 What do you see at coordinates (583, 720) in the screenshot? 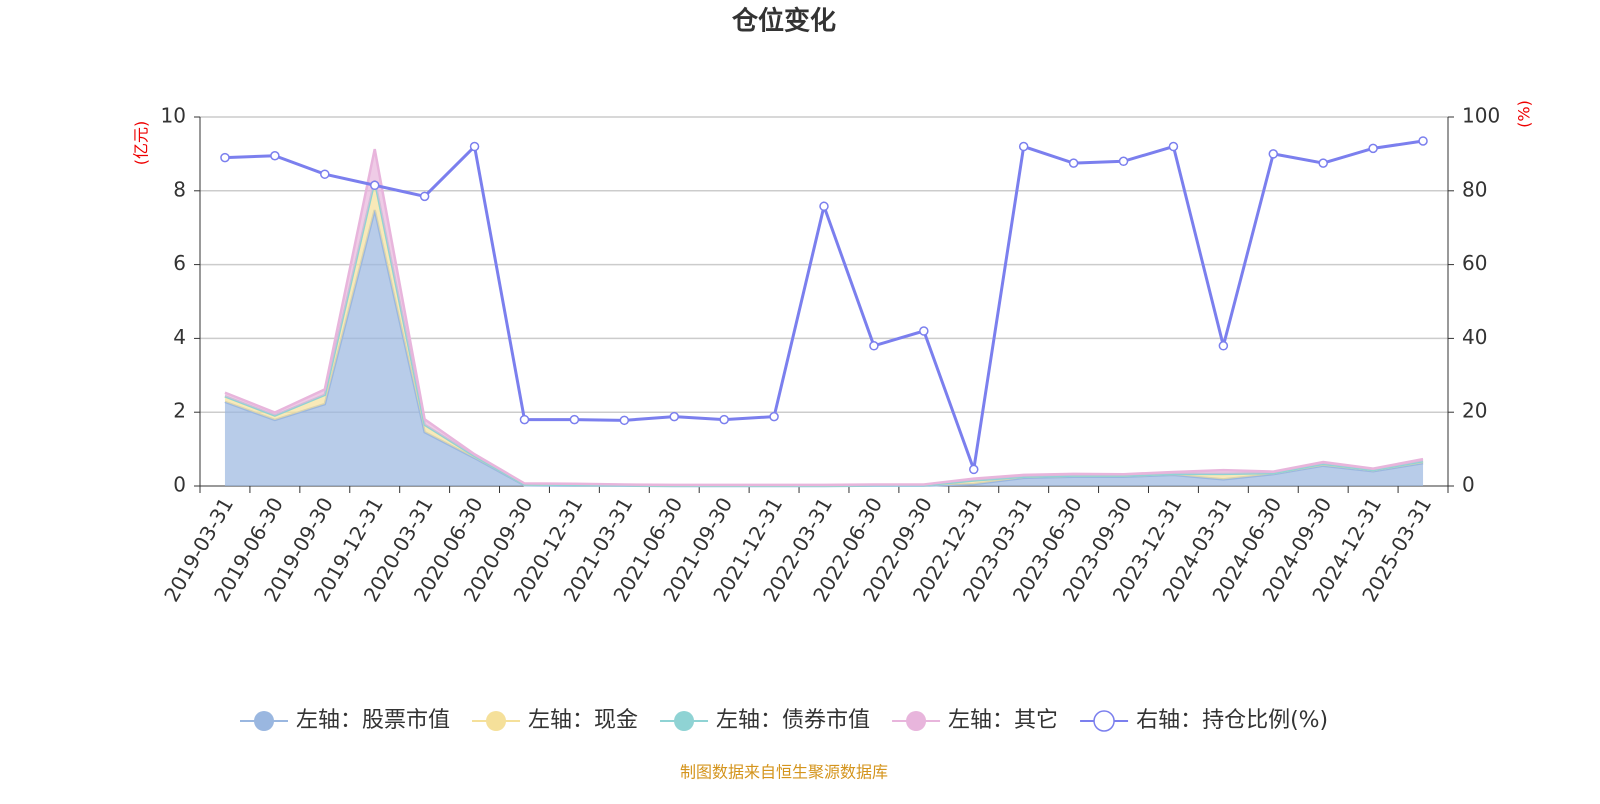
I see `legend-label: 左轴：现金` at bounding box center [583, 720].